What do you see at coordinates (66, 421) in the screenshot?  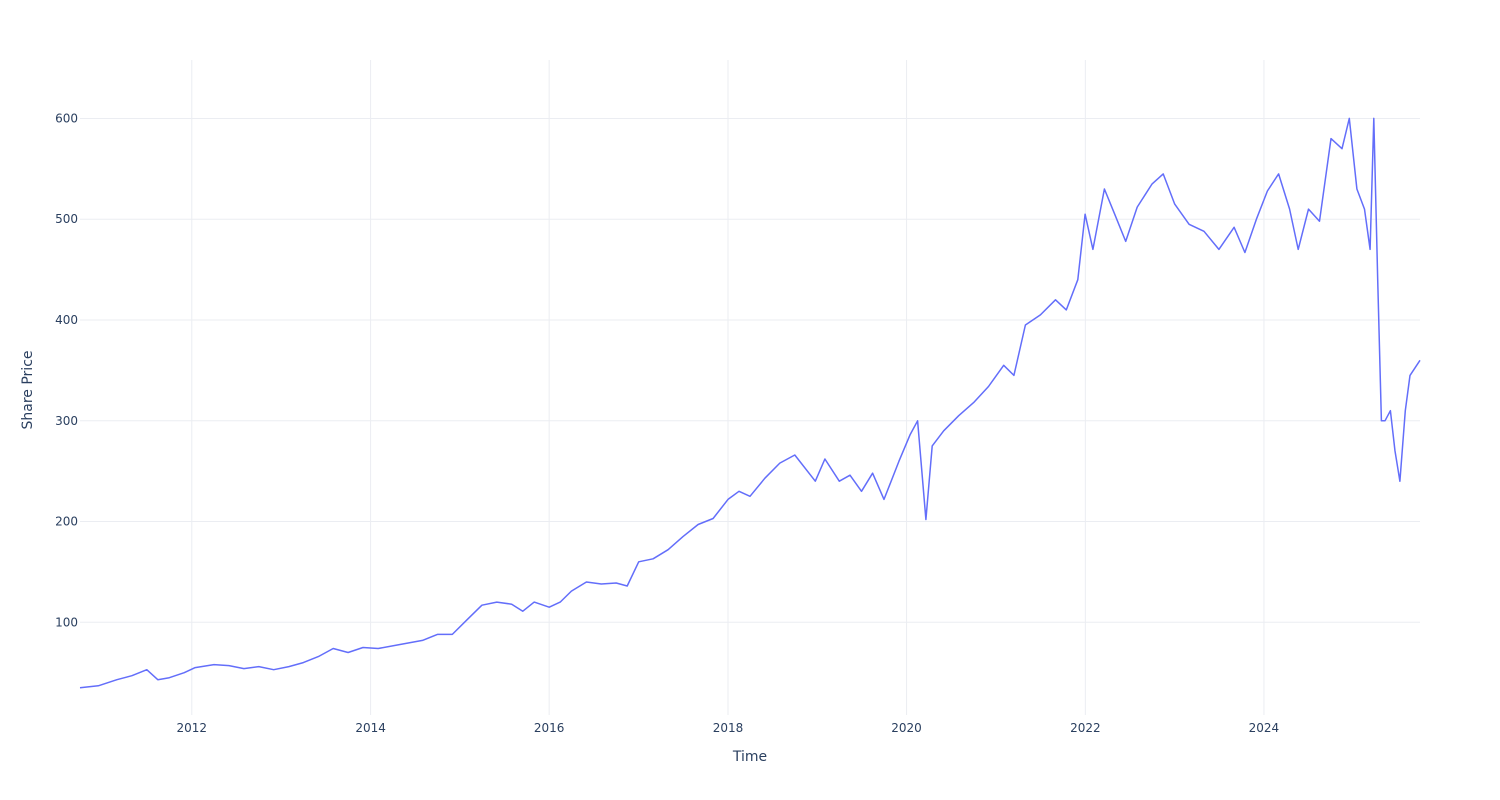 I see `y-tick-label-300: 300` at bounding box center [66, 421].